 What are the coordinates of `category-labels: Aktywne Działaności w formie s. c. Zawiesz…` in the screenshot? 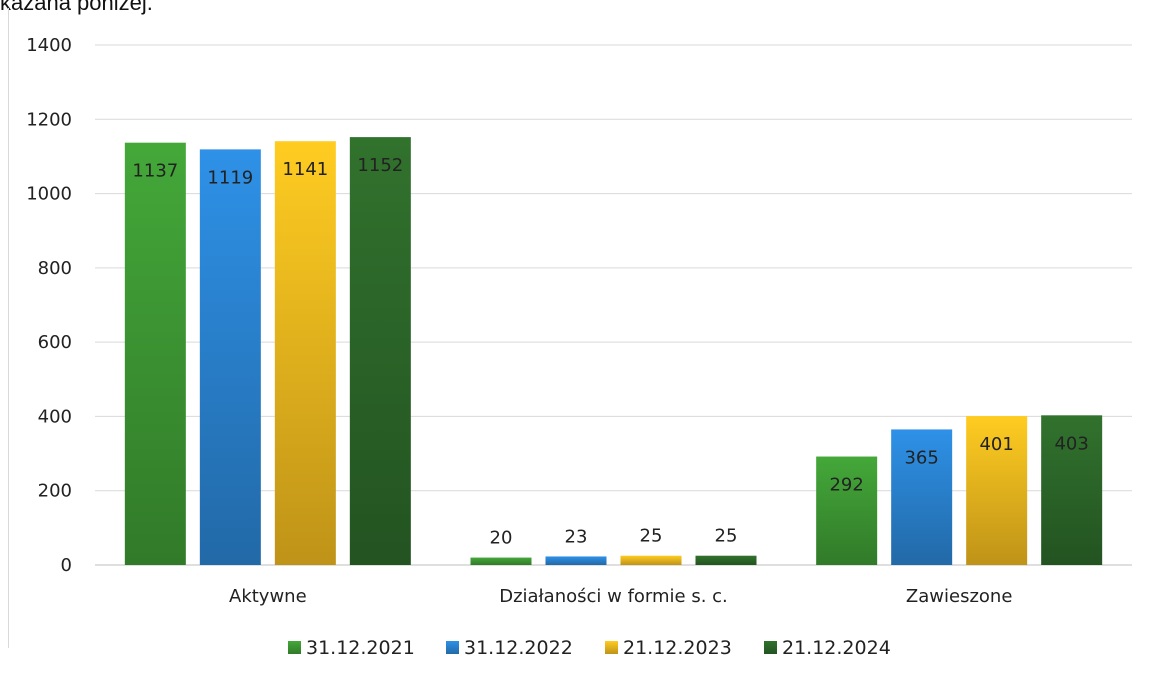 It's located at (620, 596).